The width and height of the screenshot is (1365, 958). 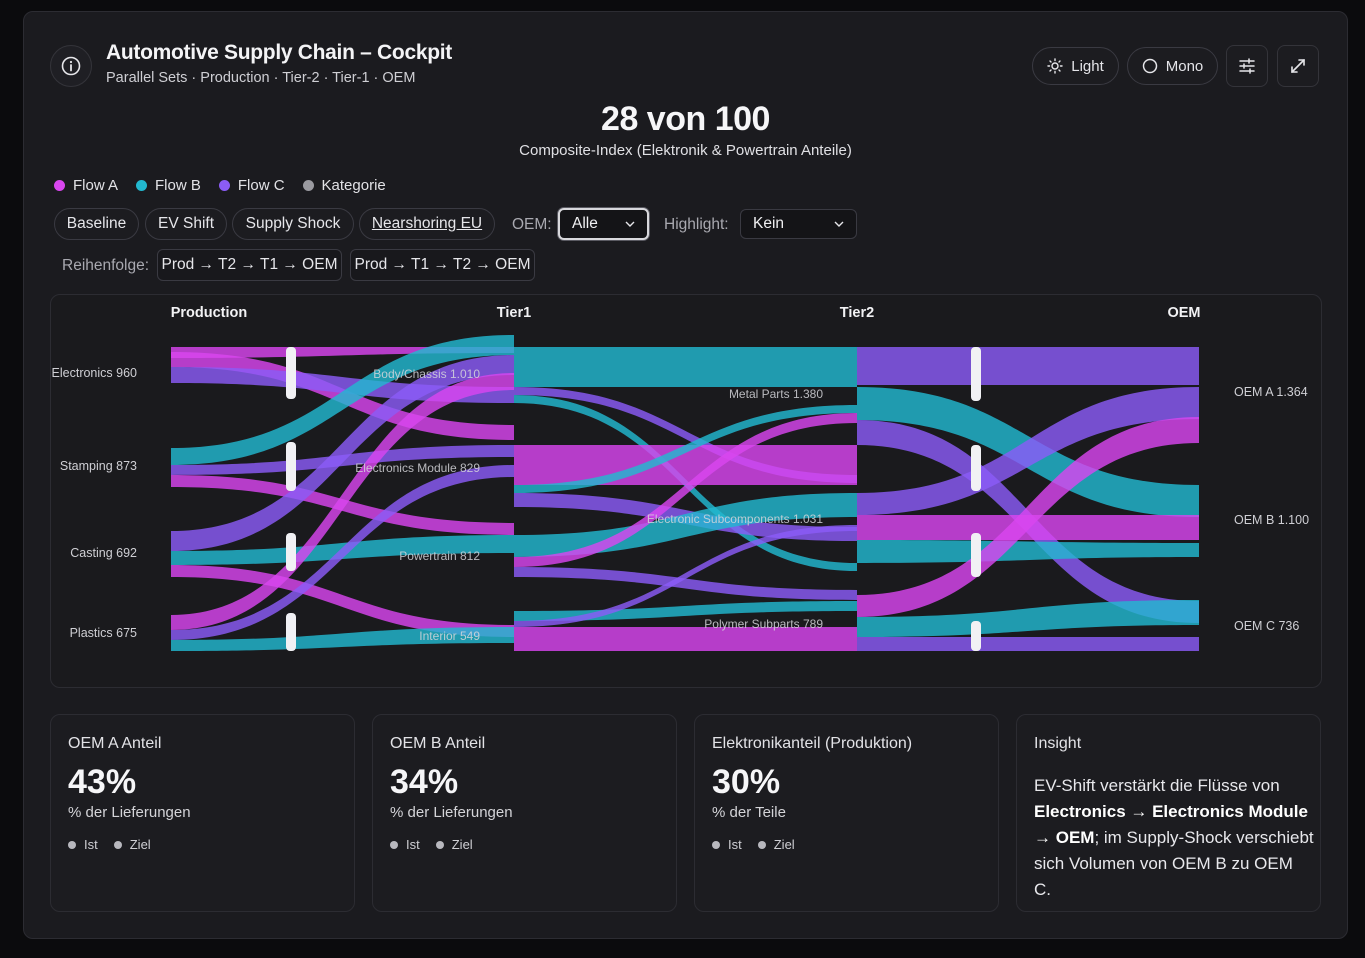 I want to click on oem-select: Alle, so click(x=603, y=224).